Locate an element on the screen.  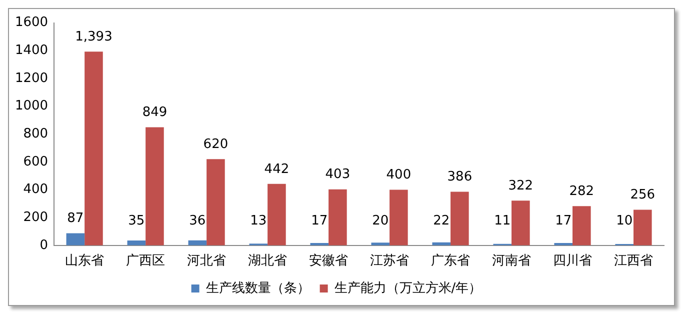
data-label: 36 is located at coordinates (197, 220).